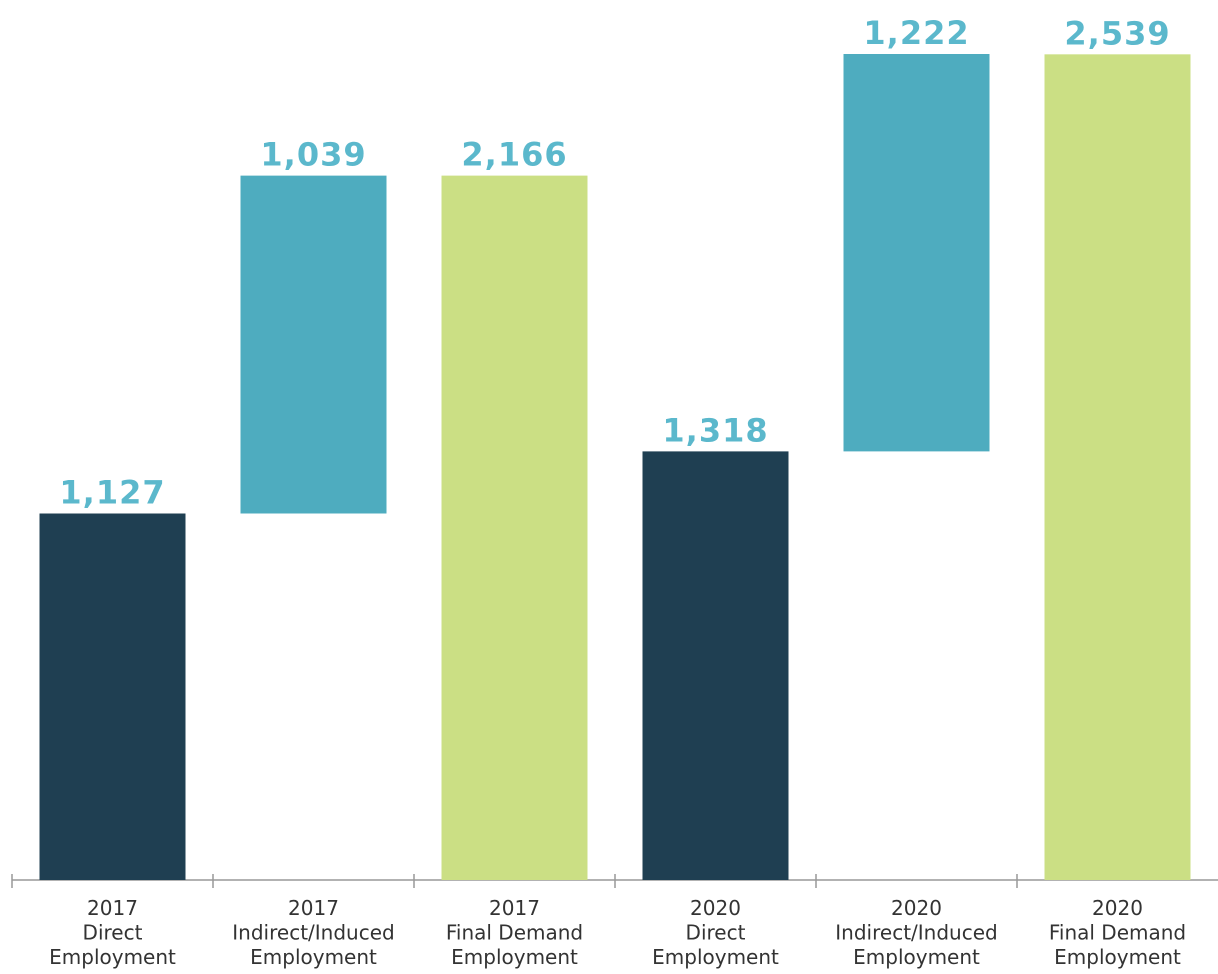 This screenshot has width=1218, height=974. I want to click on x-tick-label: 2017 Final Demand Employment, so click(514, 932).